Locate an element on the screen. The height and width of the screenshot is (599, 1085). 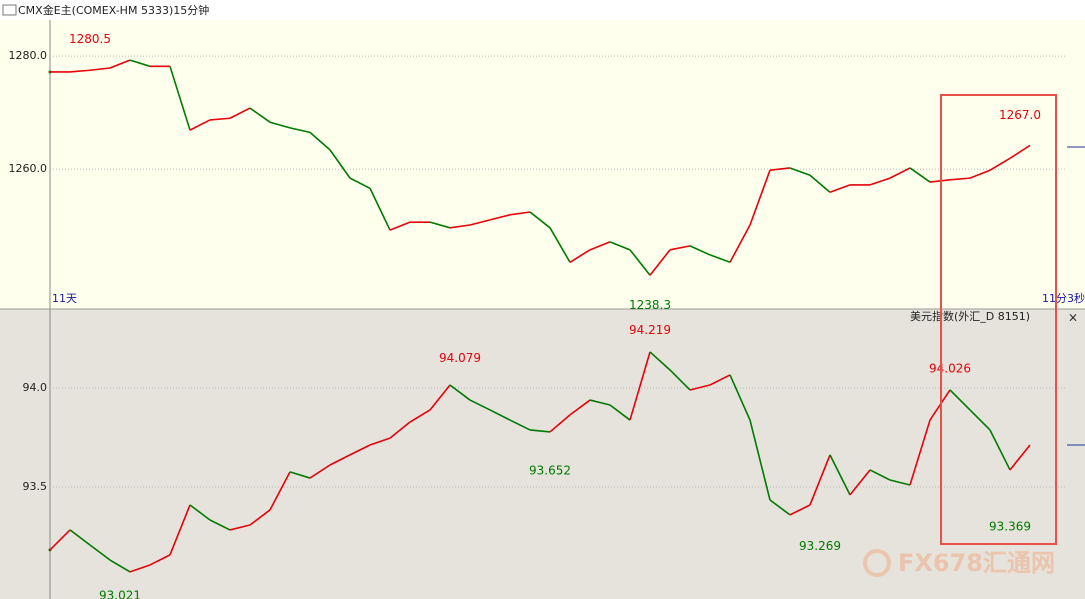
extreme-label: 93.021 is located at coordinates (120, 593).